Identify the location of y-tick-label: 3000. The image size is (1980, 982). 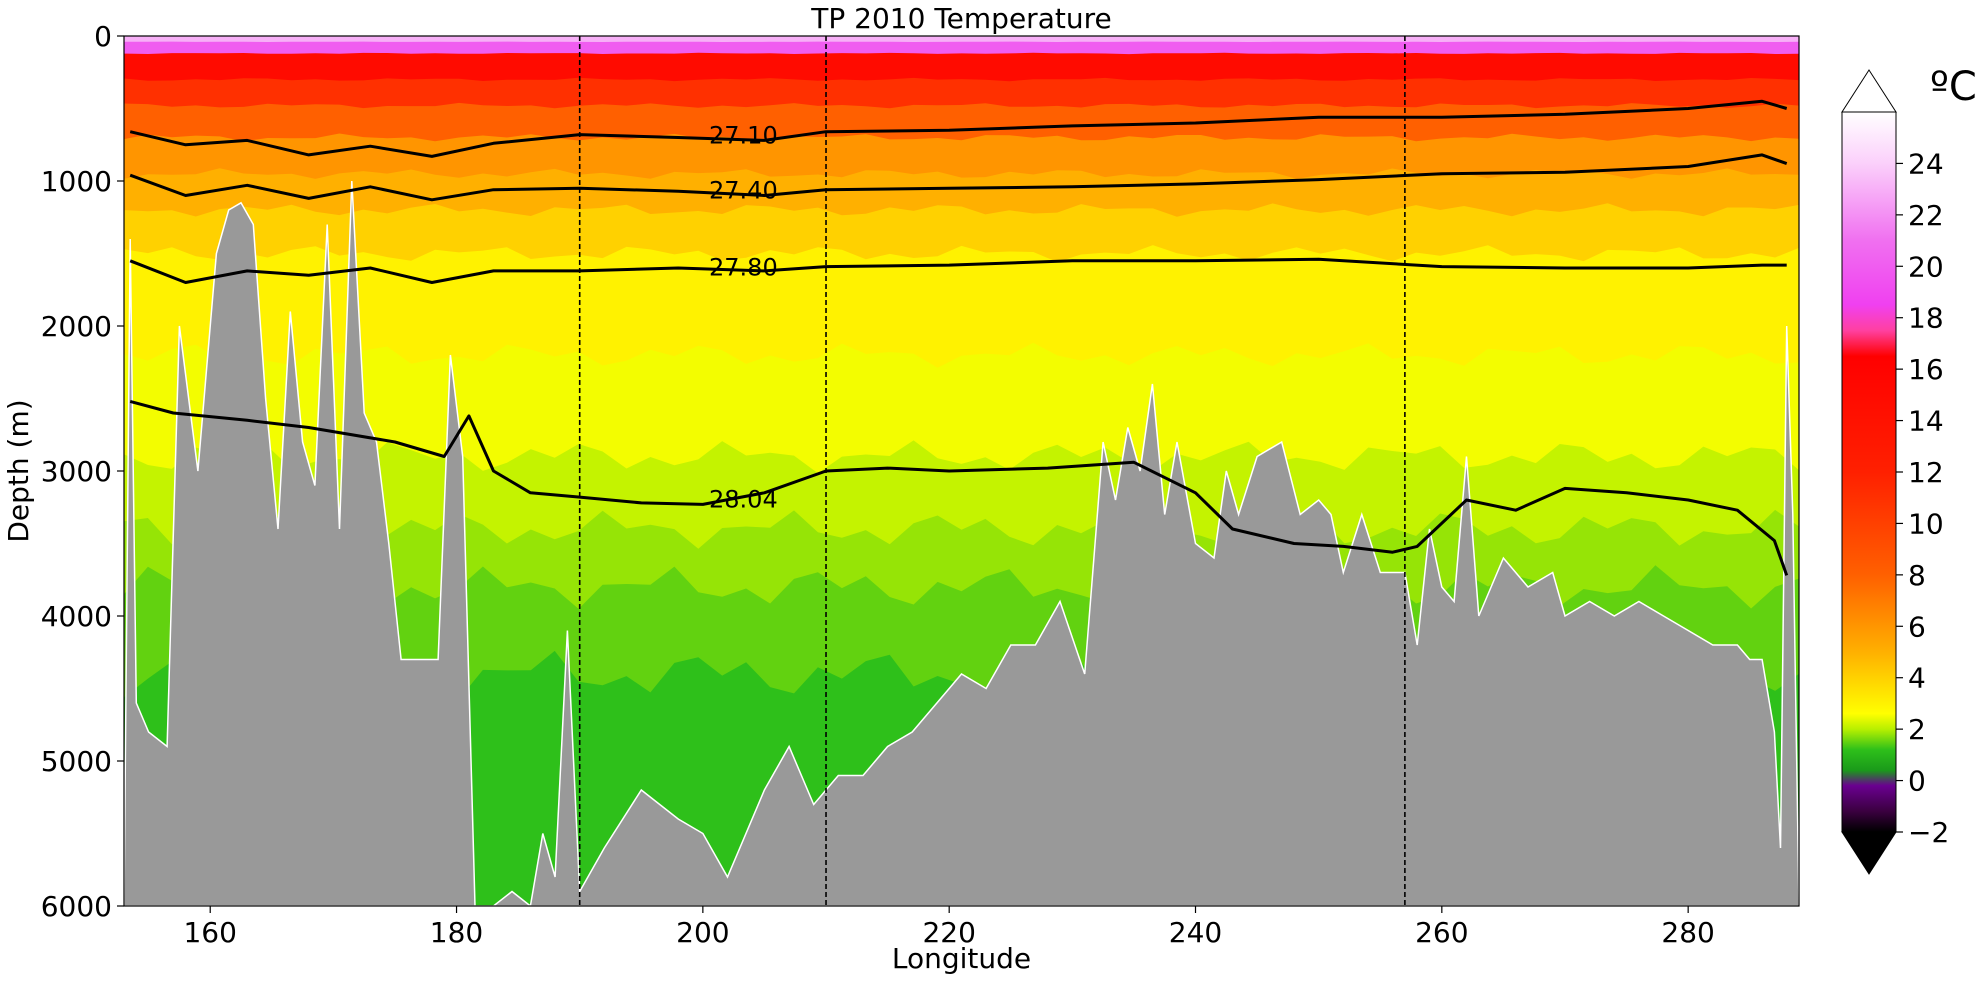
(76, 471).